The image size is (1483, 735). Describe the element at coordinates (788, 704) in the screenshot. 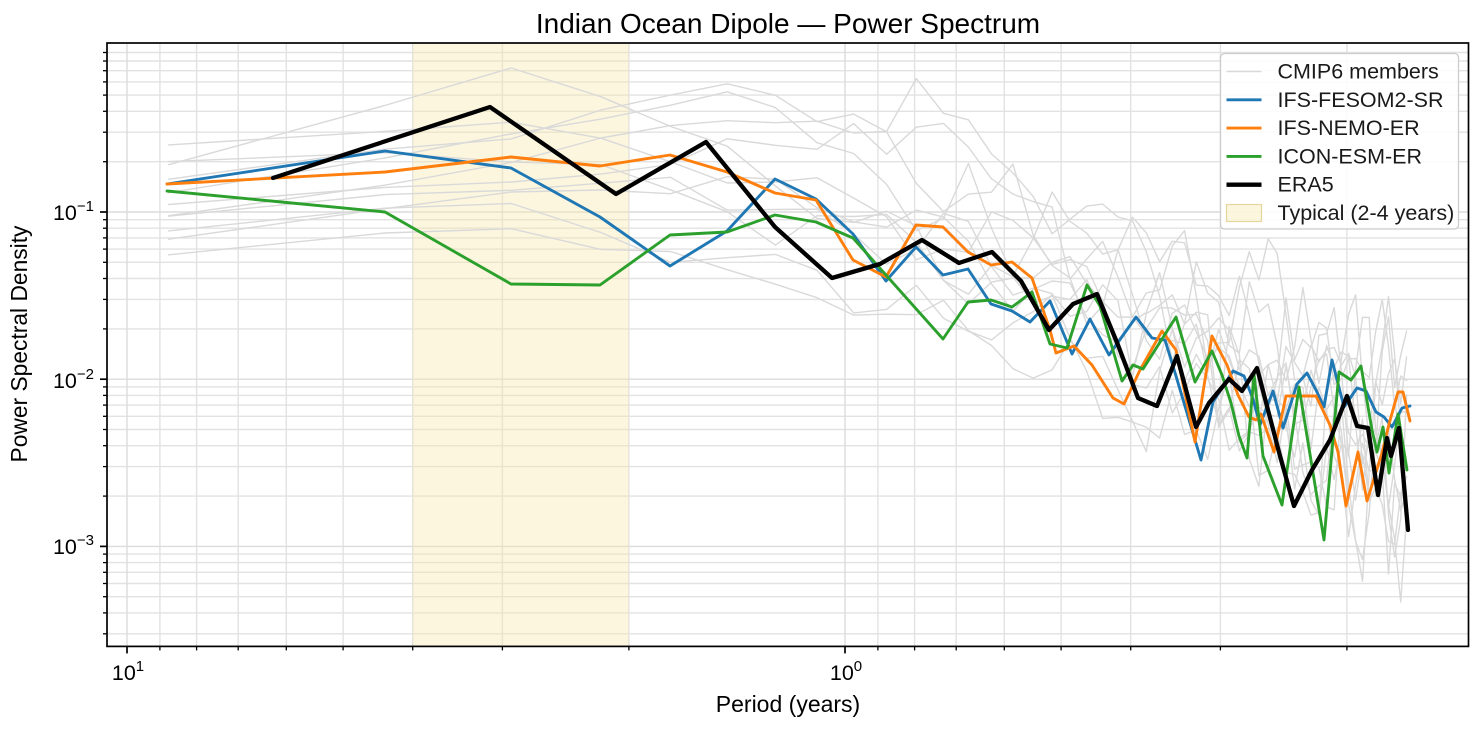

I see `svg-text: Period (years)` at that location.